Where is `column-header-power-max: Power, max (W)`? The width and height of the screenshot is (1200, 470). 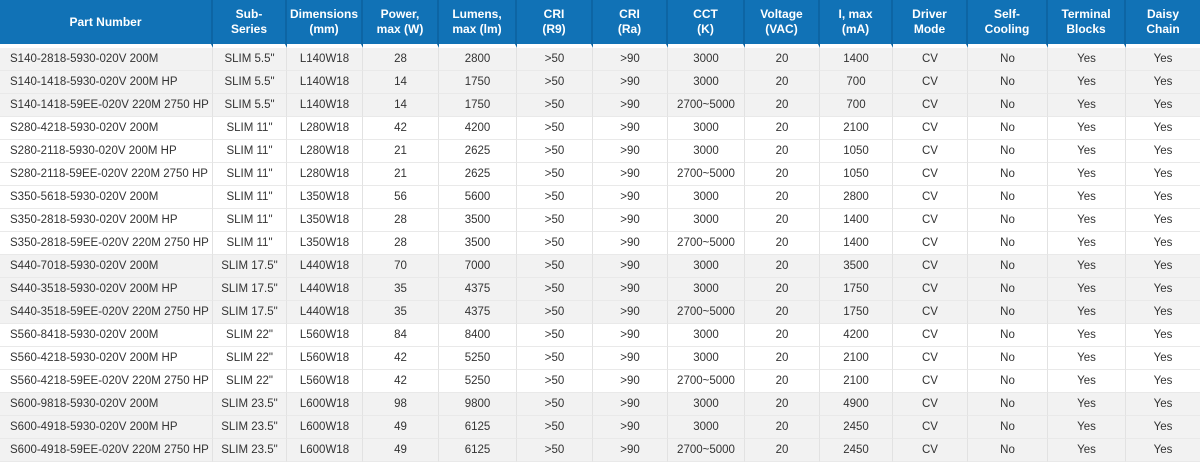 column-header-power-max: Power, max (W) is located at coordinates (401, 24).